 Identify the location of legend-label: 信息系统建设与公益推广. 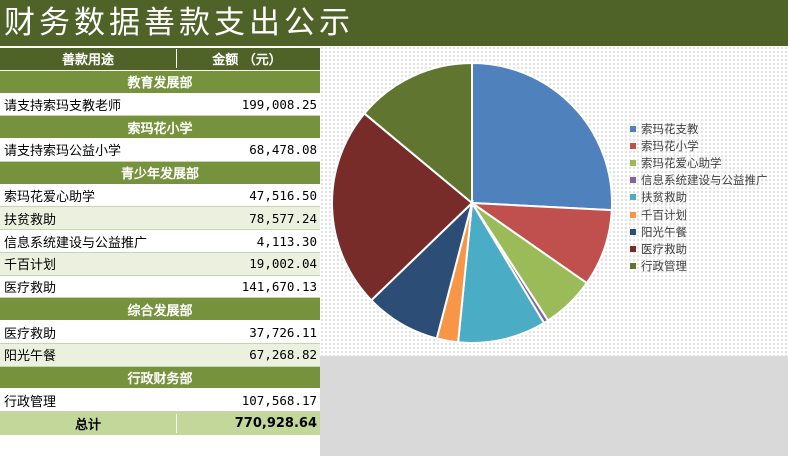
(704, 180).